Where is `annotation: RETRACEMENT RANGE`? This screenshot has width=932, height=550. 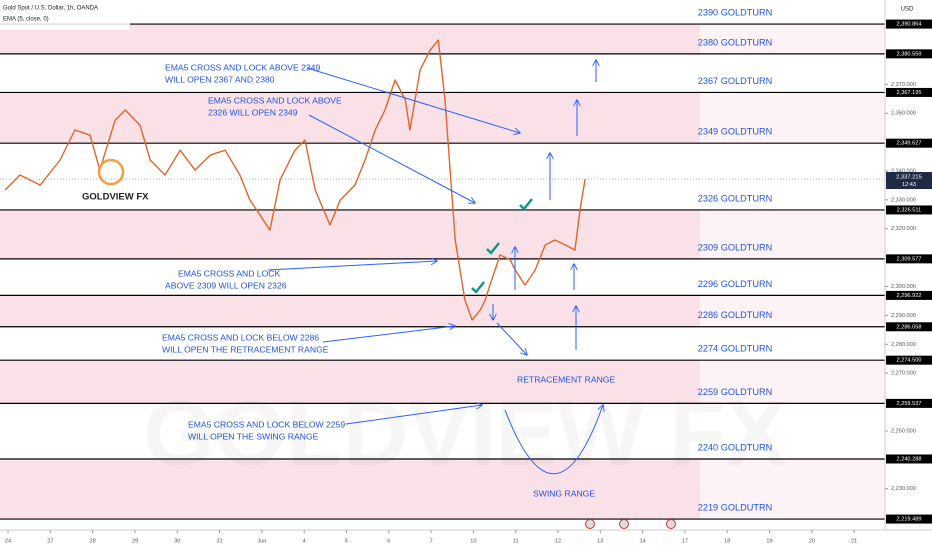
annotation: RETRACEMENT RANGE is located at coordinates (566, 379).